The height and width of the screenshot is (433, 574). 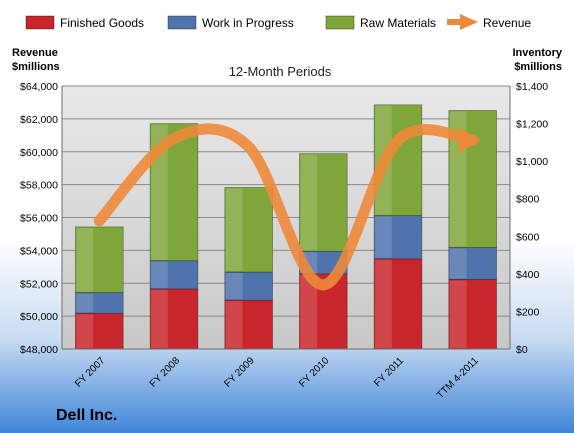 What do you see at coordinates (39, 284) in the screenshot?
I see `left-axis-tick-label: $52,000` at bounding box center [39, 284].